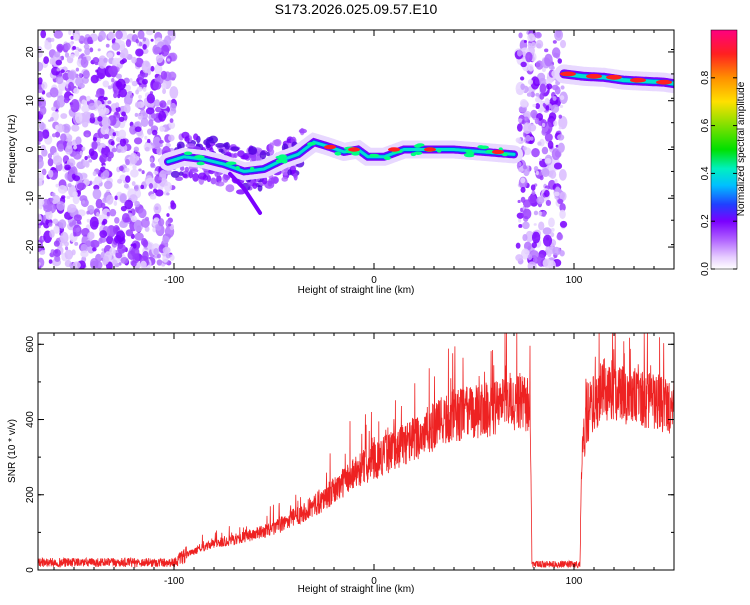  Describe the element at coordinates (12, 149) in the screenshot. I see `spectrogram-y-label: Frequency (Hz)` at that location.